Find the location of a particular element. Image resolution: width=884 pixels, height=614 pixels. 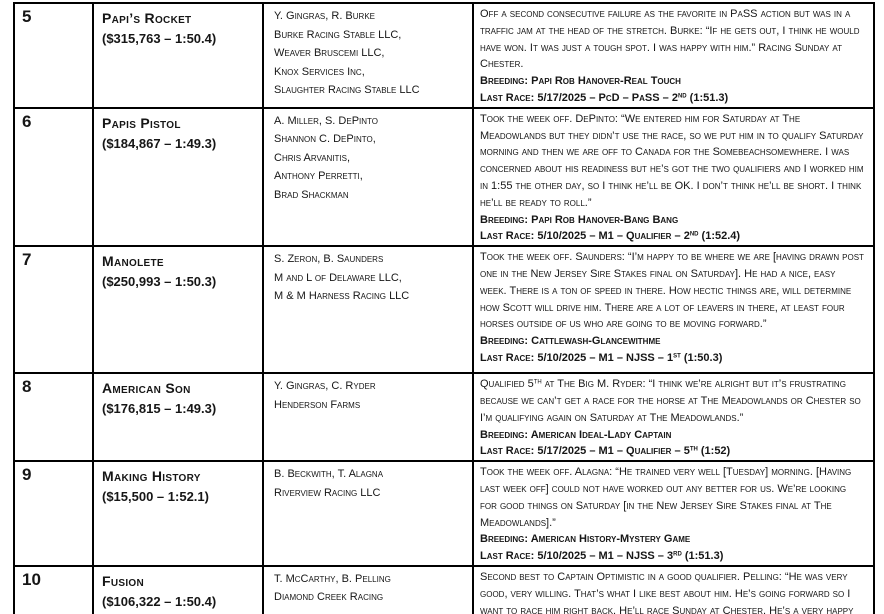

connection-line: T. McCarthy, B. Pelling is located at coordinates (332, 578).